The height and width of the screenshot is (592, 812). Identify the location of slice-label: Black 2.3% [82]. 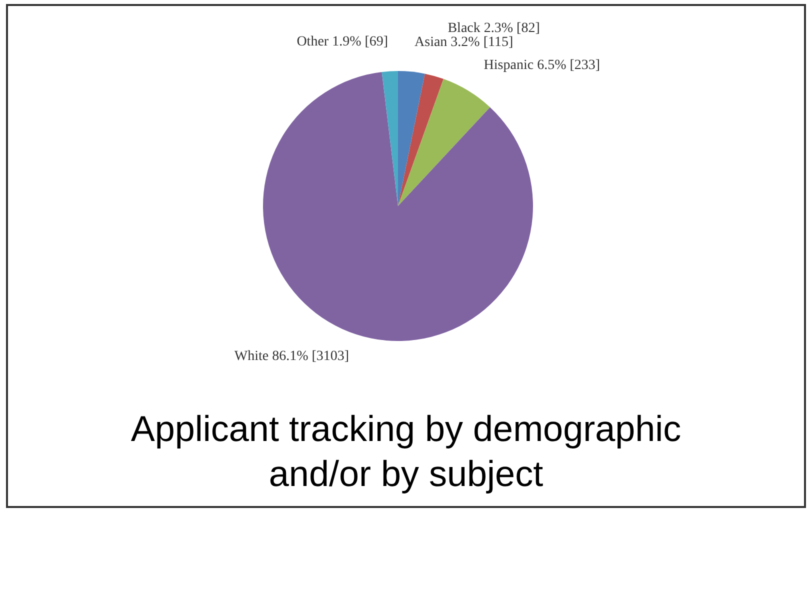
(494, 28).